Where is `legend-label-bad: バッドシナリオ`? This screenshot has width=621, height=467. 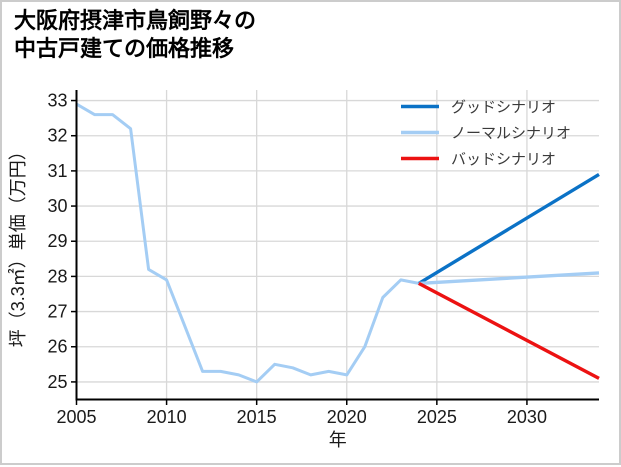 legend-label-bad: バッドシナリオ is located at coordinates (503, 159).